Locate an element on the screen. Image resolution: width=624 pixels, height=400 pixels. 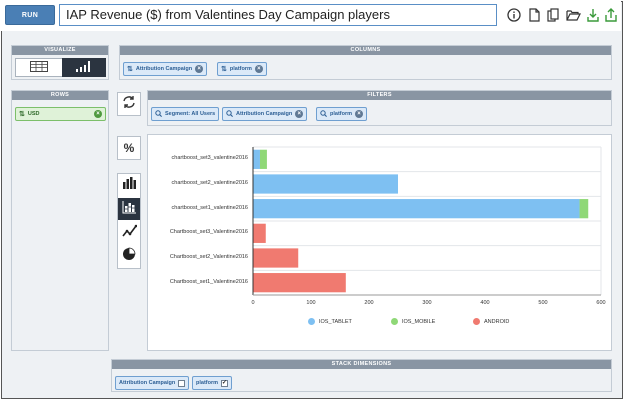
row-chip-usd: ⇅ USD × is located at coordinates (60, 114).